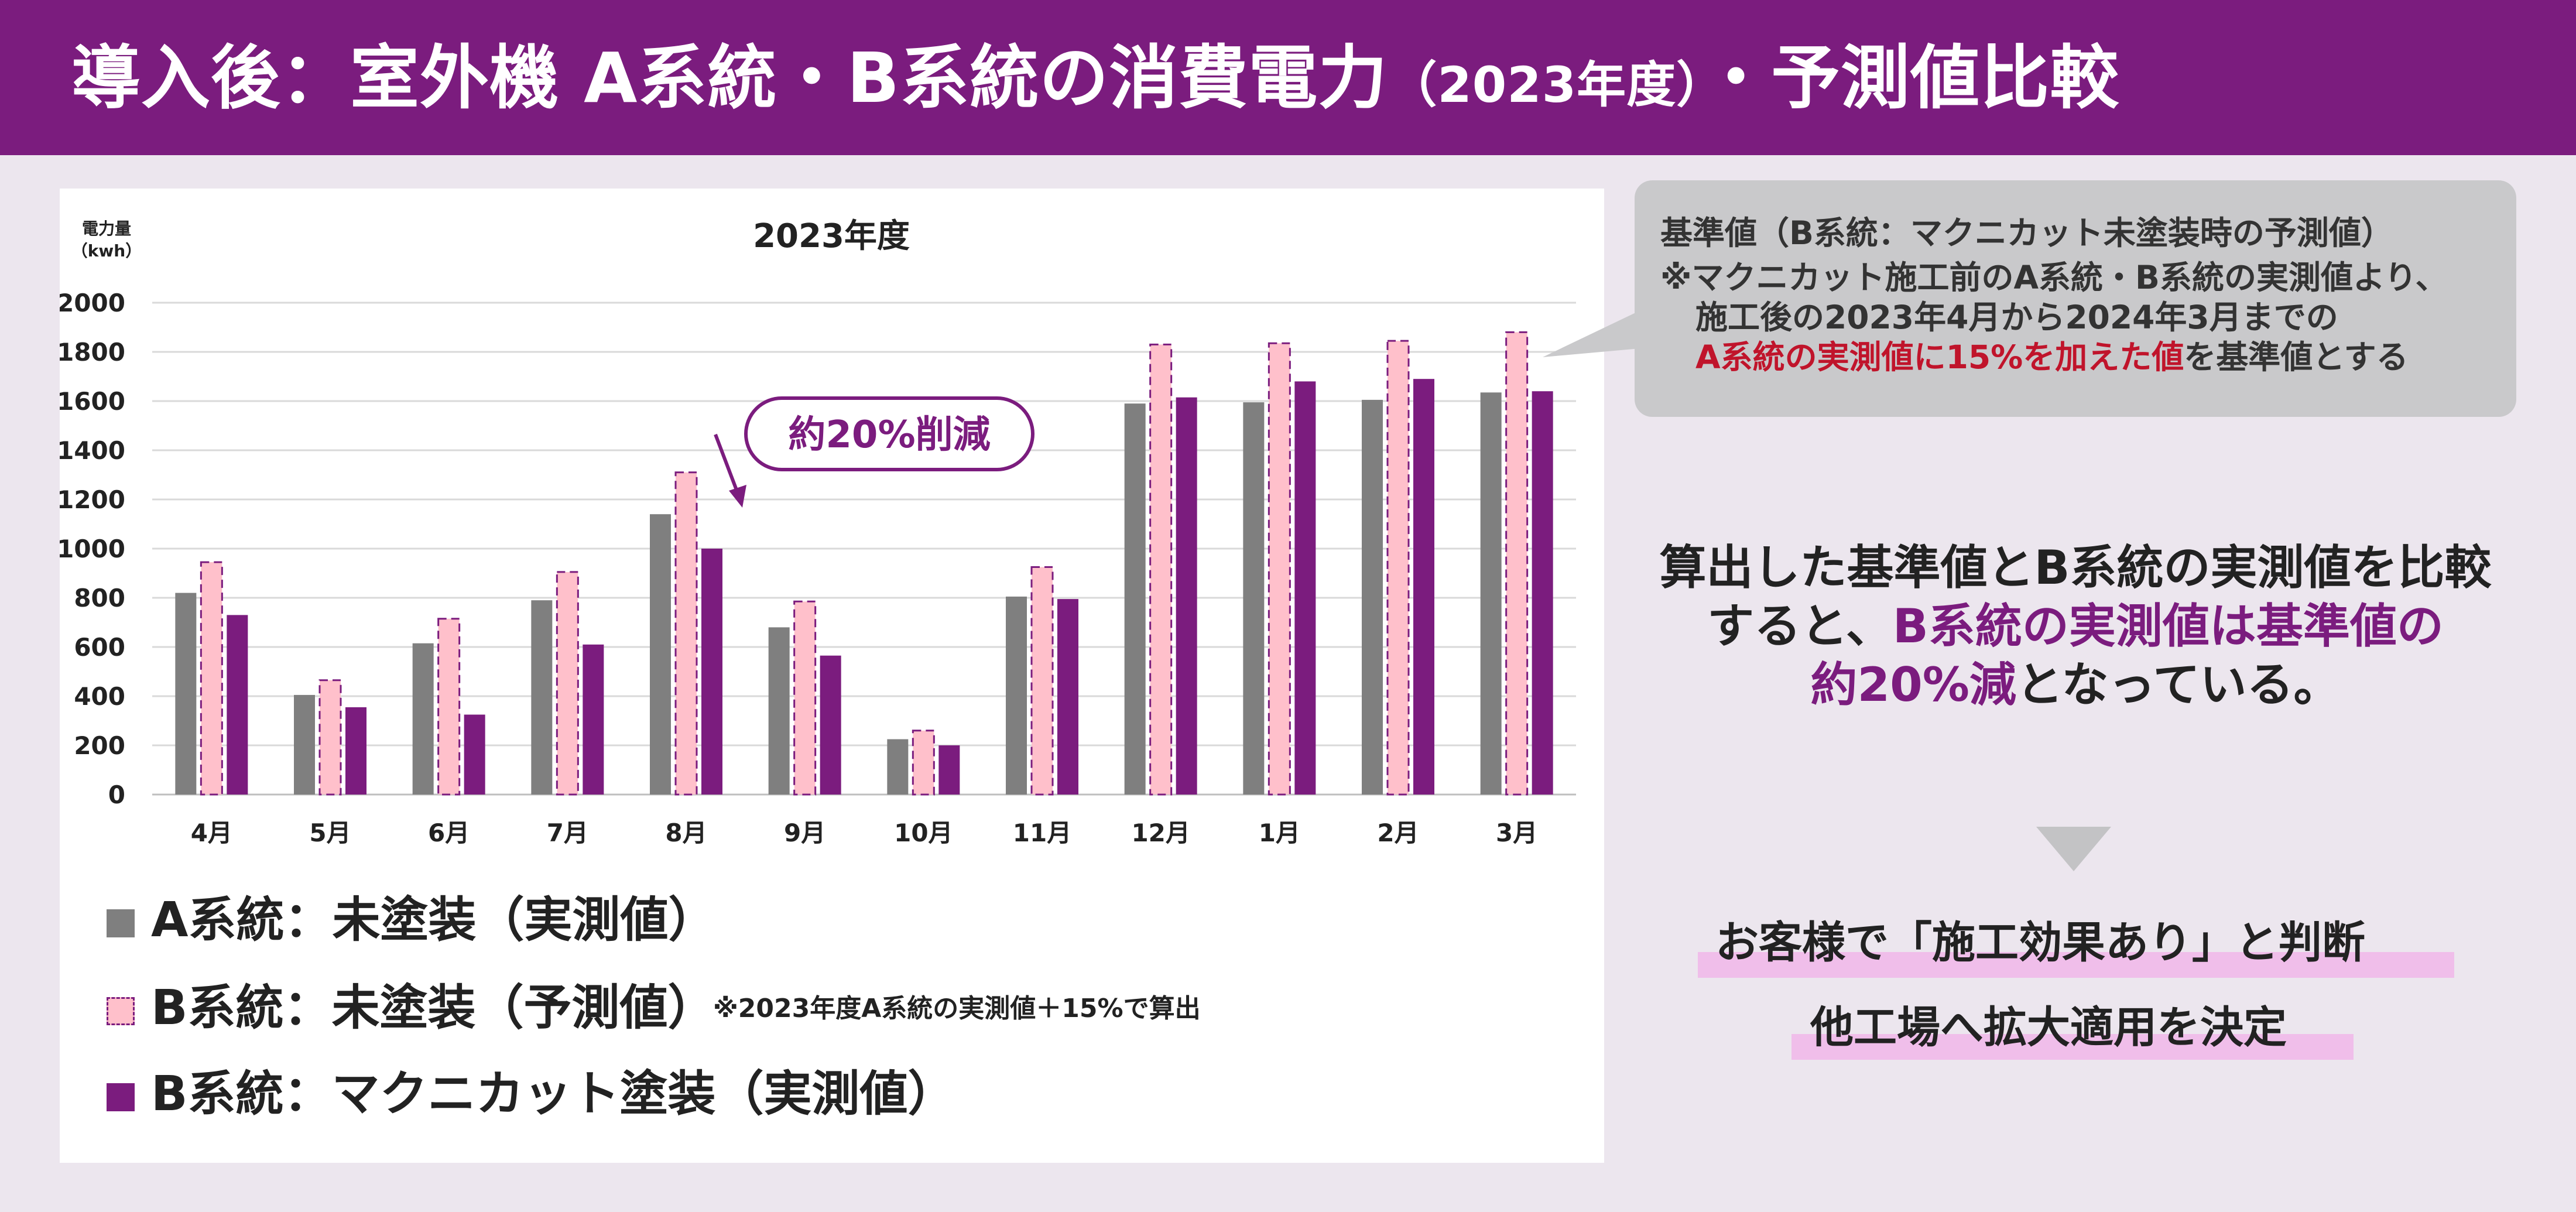 This screenshot has height=1212, width=2576. I want to click on page-title: 導入後：室外機 A系統・B系統の消費電力（2023年度）・予測値比較, so click(1095, 81).